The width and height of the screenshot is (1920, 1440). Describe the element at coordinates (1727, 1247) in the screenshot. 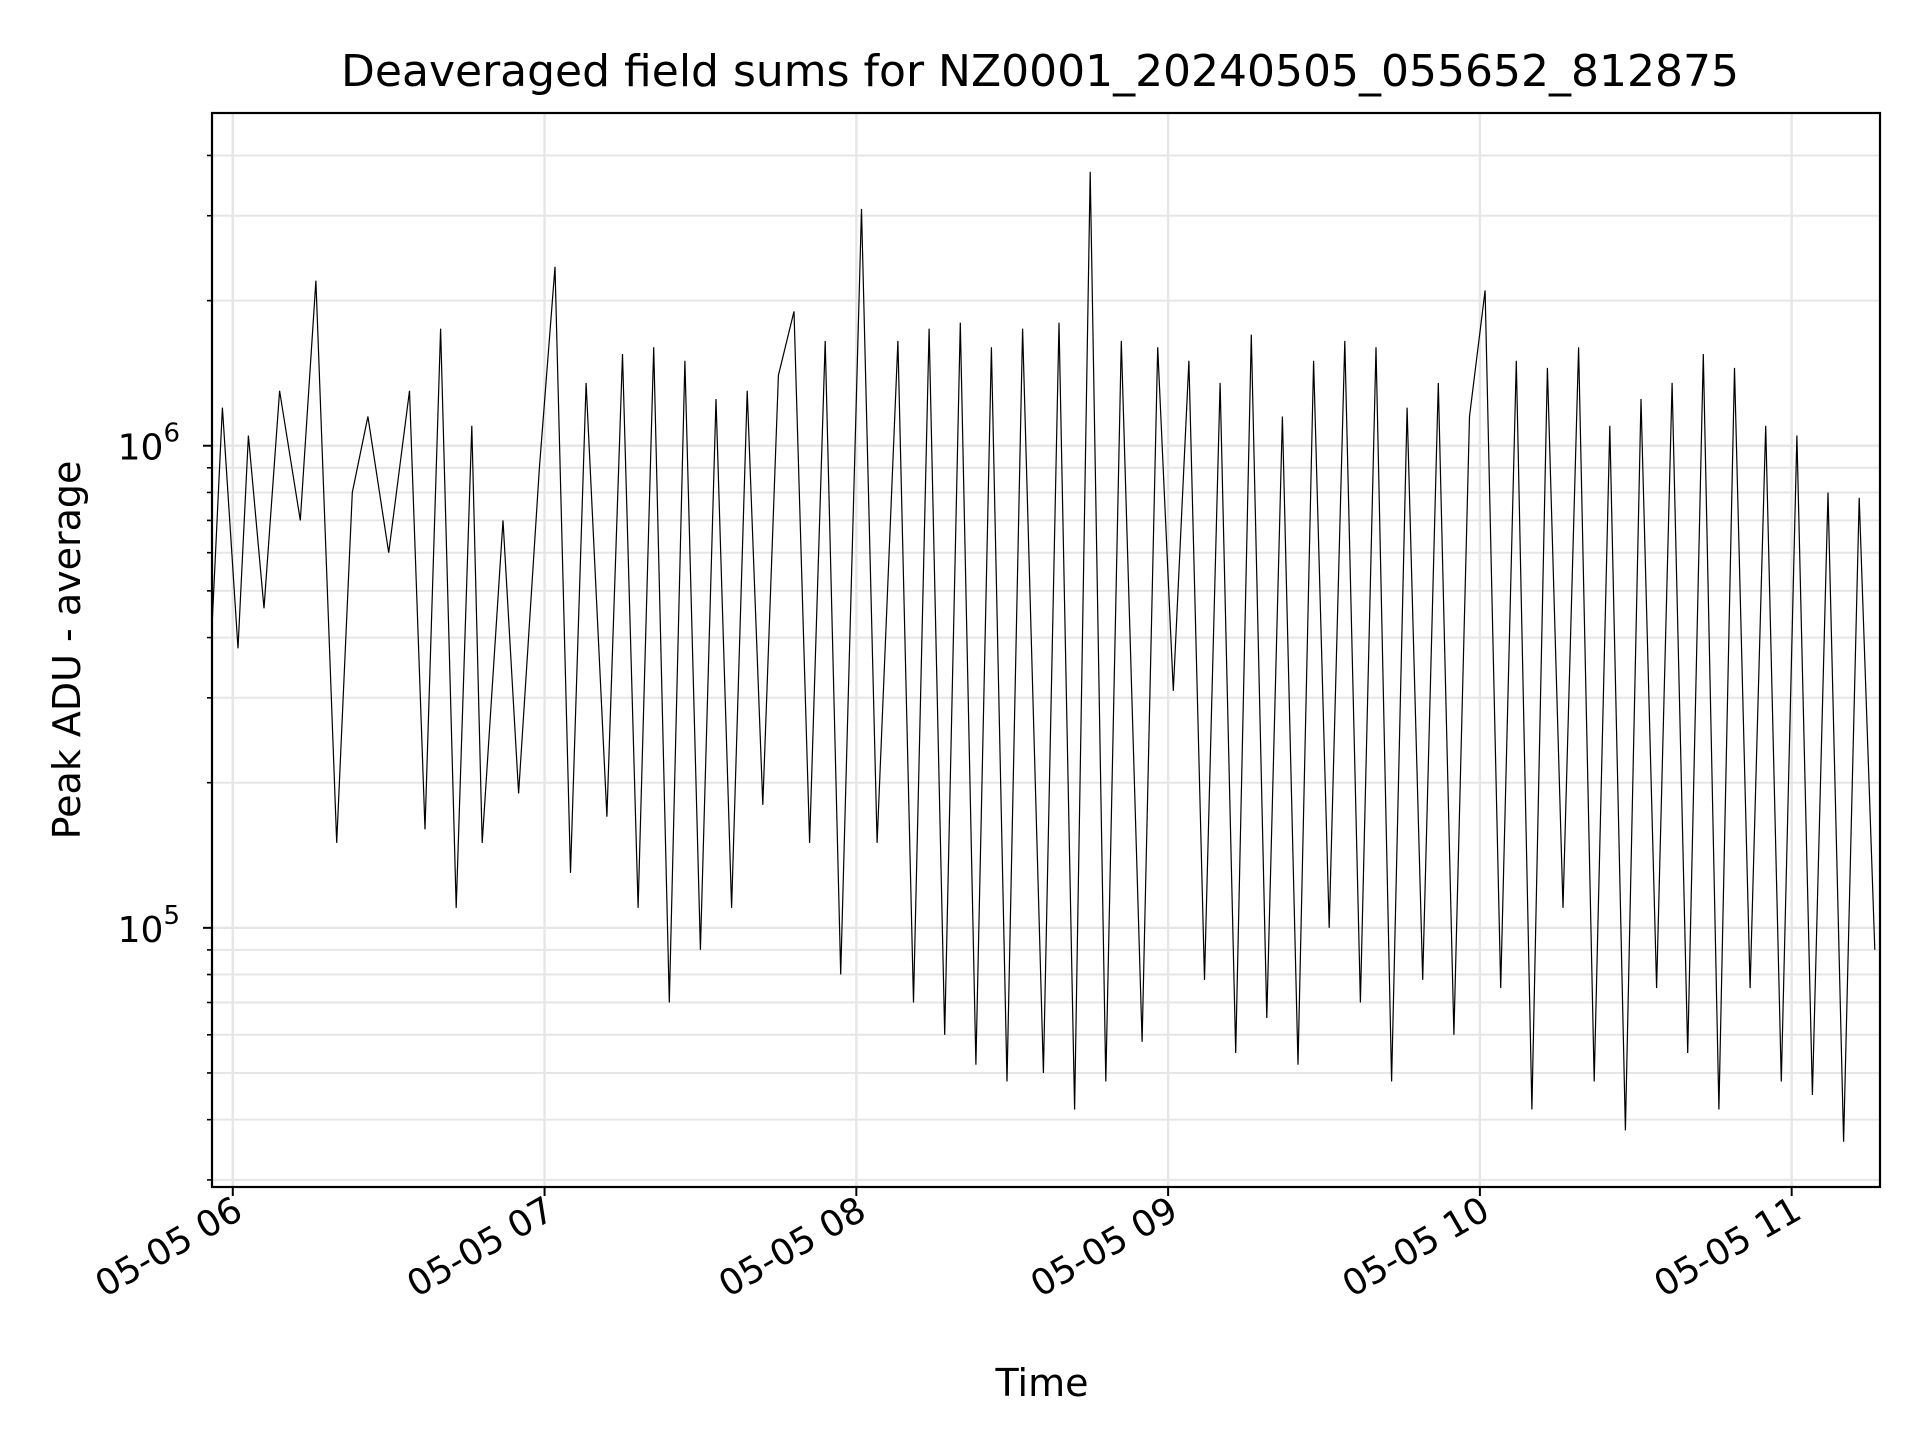

I see `x-tick-label: 05-05 11` at that location.